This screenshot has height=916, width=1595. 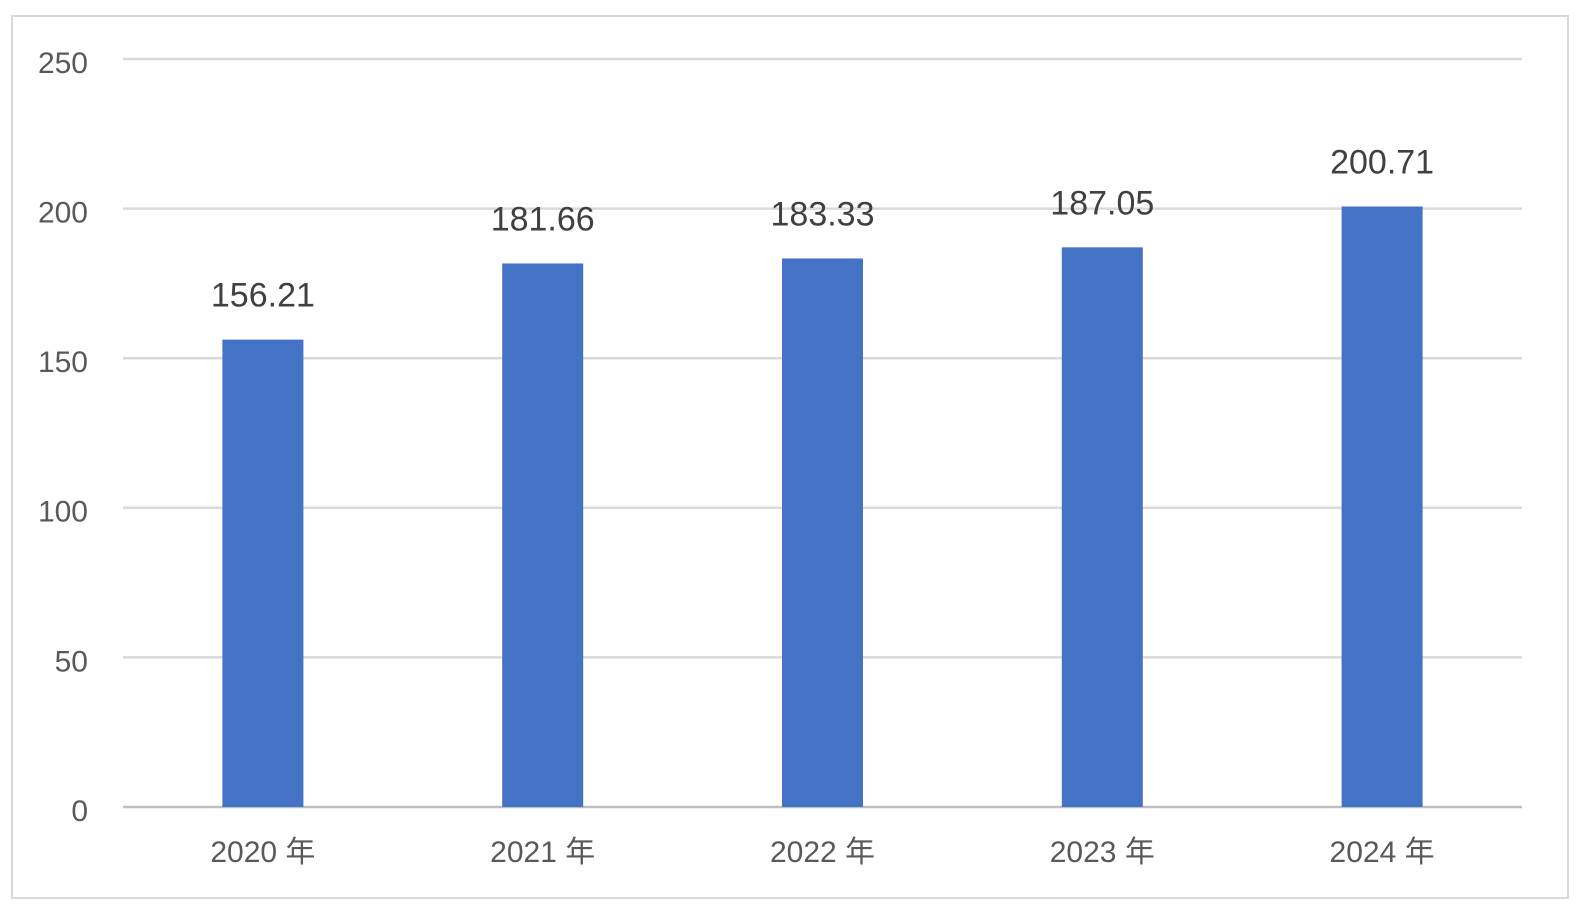 What do you see at coordinates (1382, 852) in the screenshot?
I see `x-tick-label: 2024 年` at bounding box center [1382, 852].